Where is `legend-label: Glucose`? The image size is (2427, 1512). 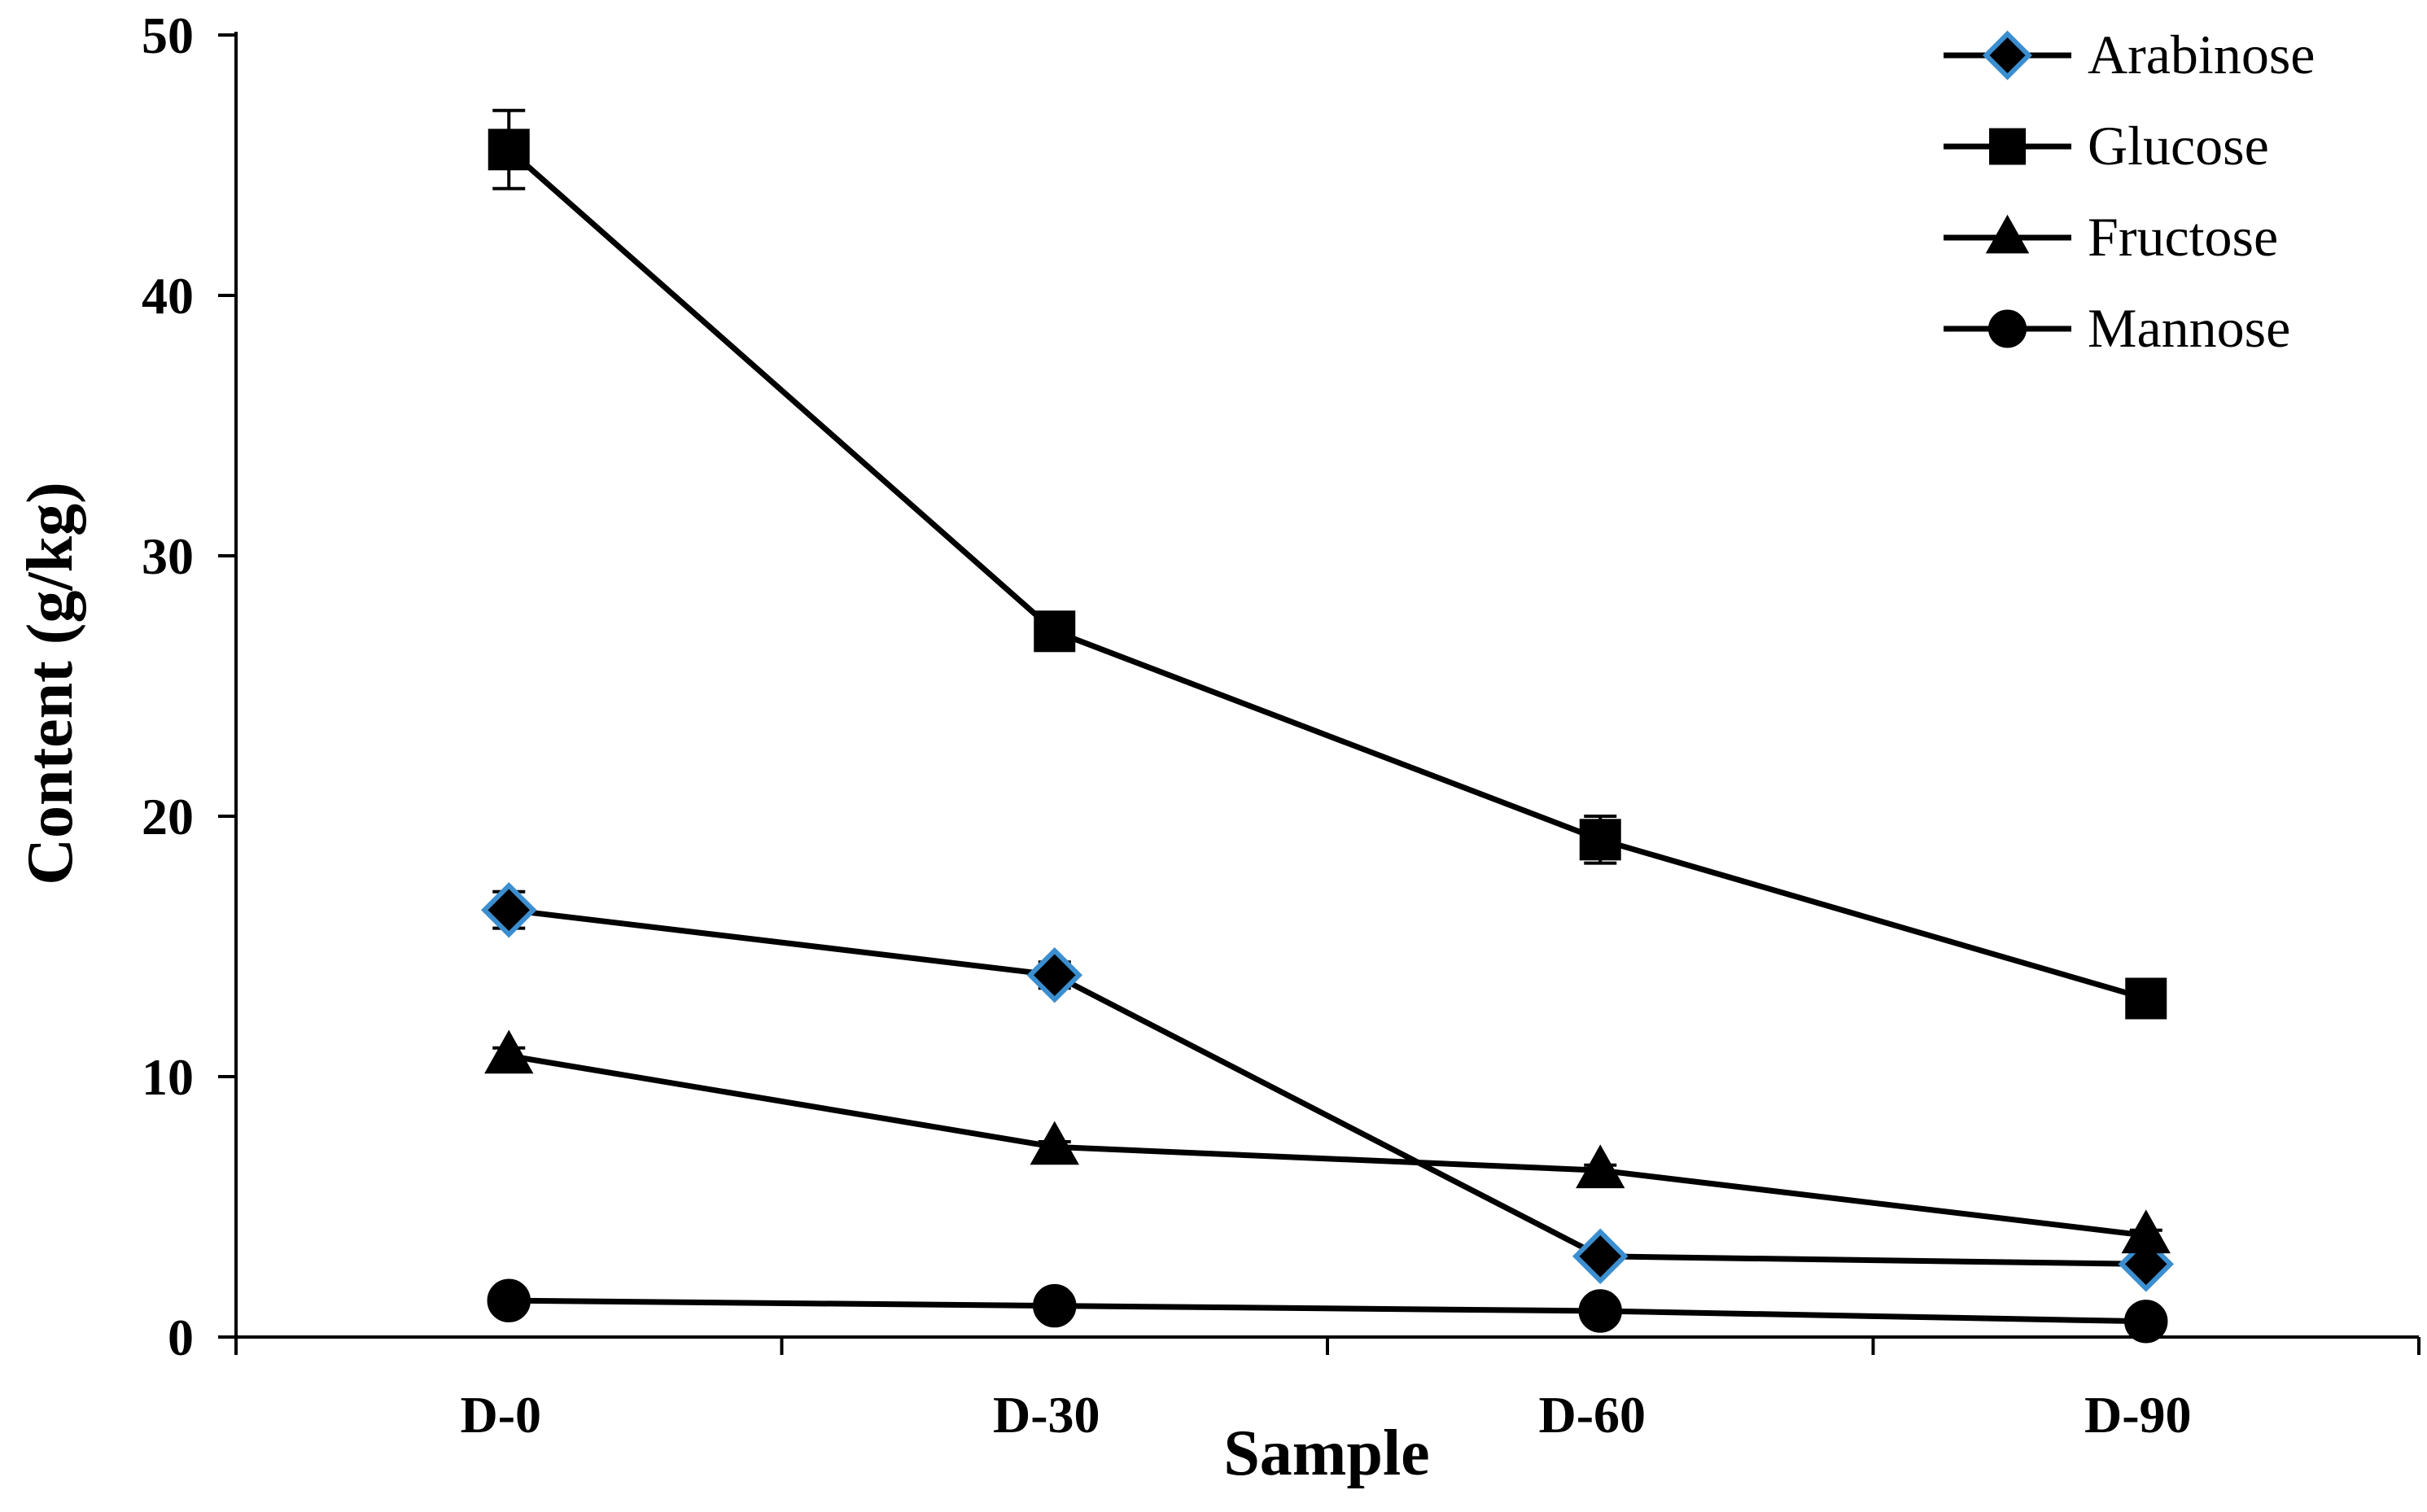
legend-label: Glucose is located at coordinates (2178, 146).